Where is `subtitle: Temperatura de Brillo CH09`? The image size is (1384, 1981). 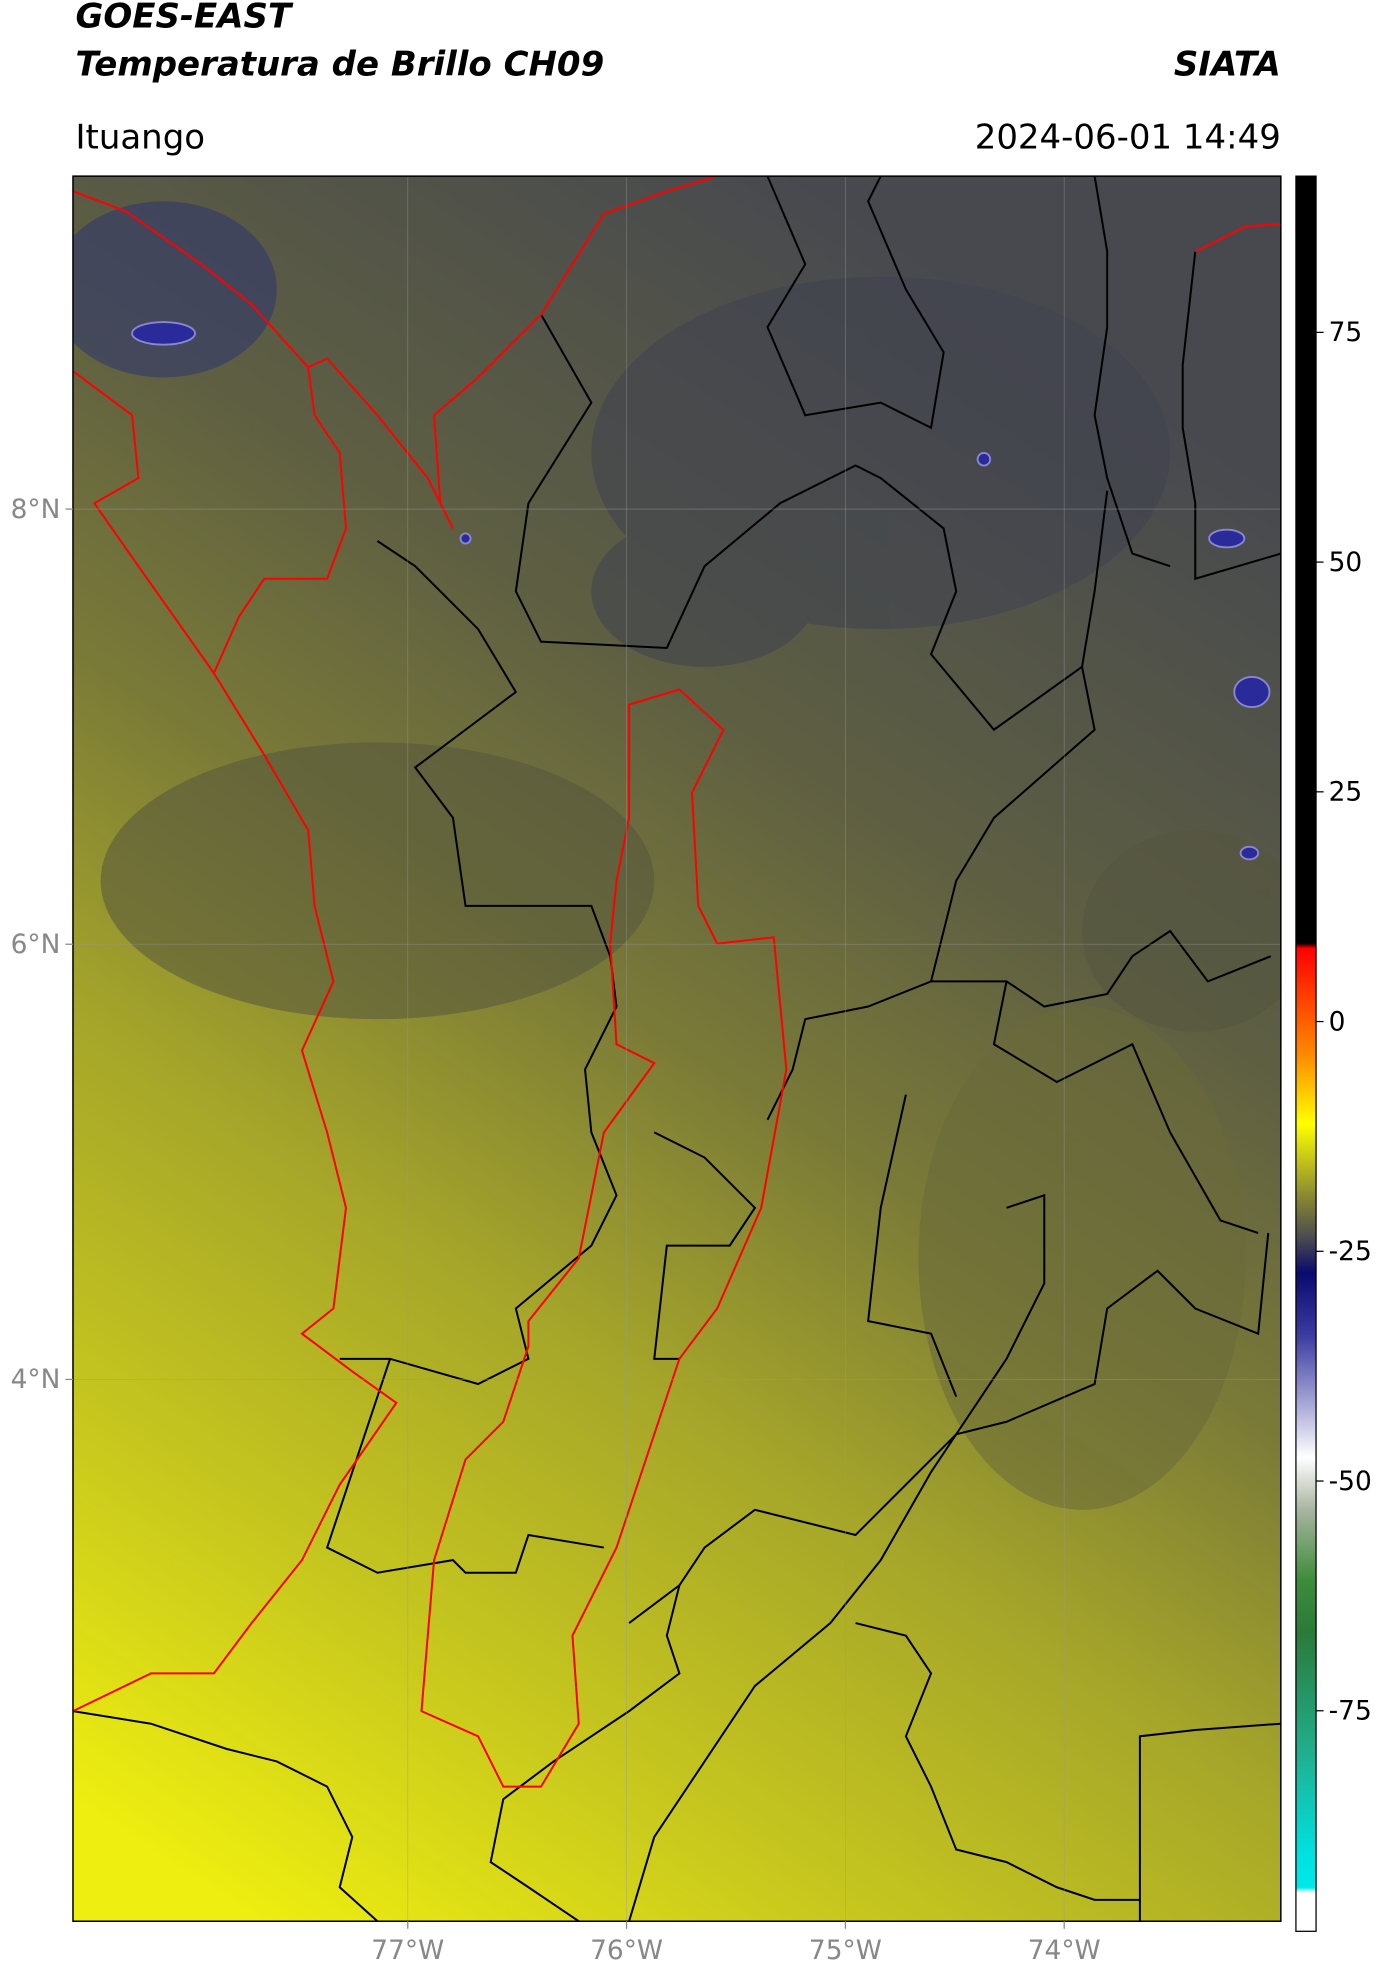
subtitle: Temperatura de Brillo CH09 is located at coordinates (339, 64).